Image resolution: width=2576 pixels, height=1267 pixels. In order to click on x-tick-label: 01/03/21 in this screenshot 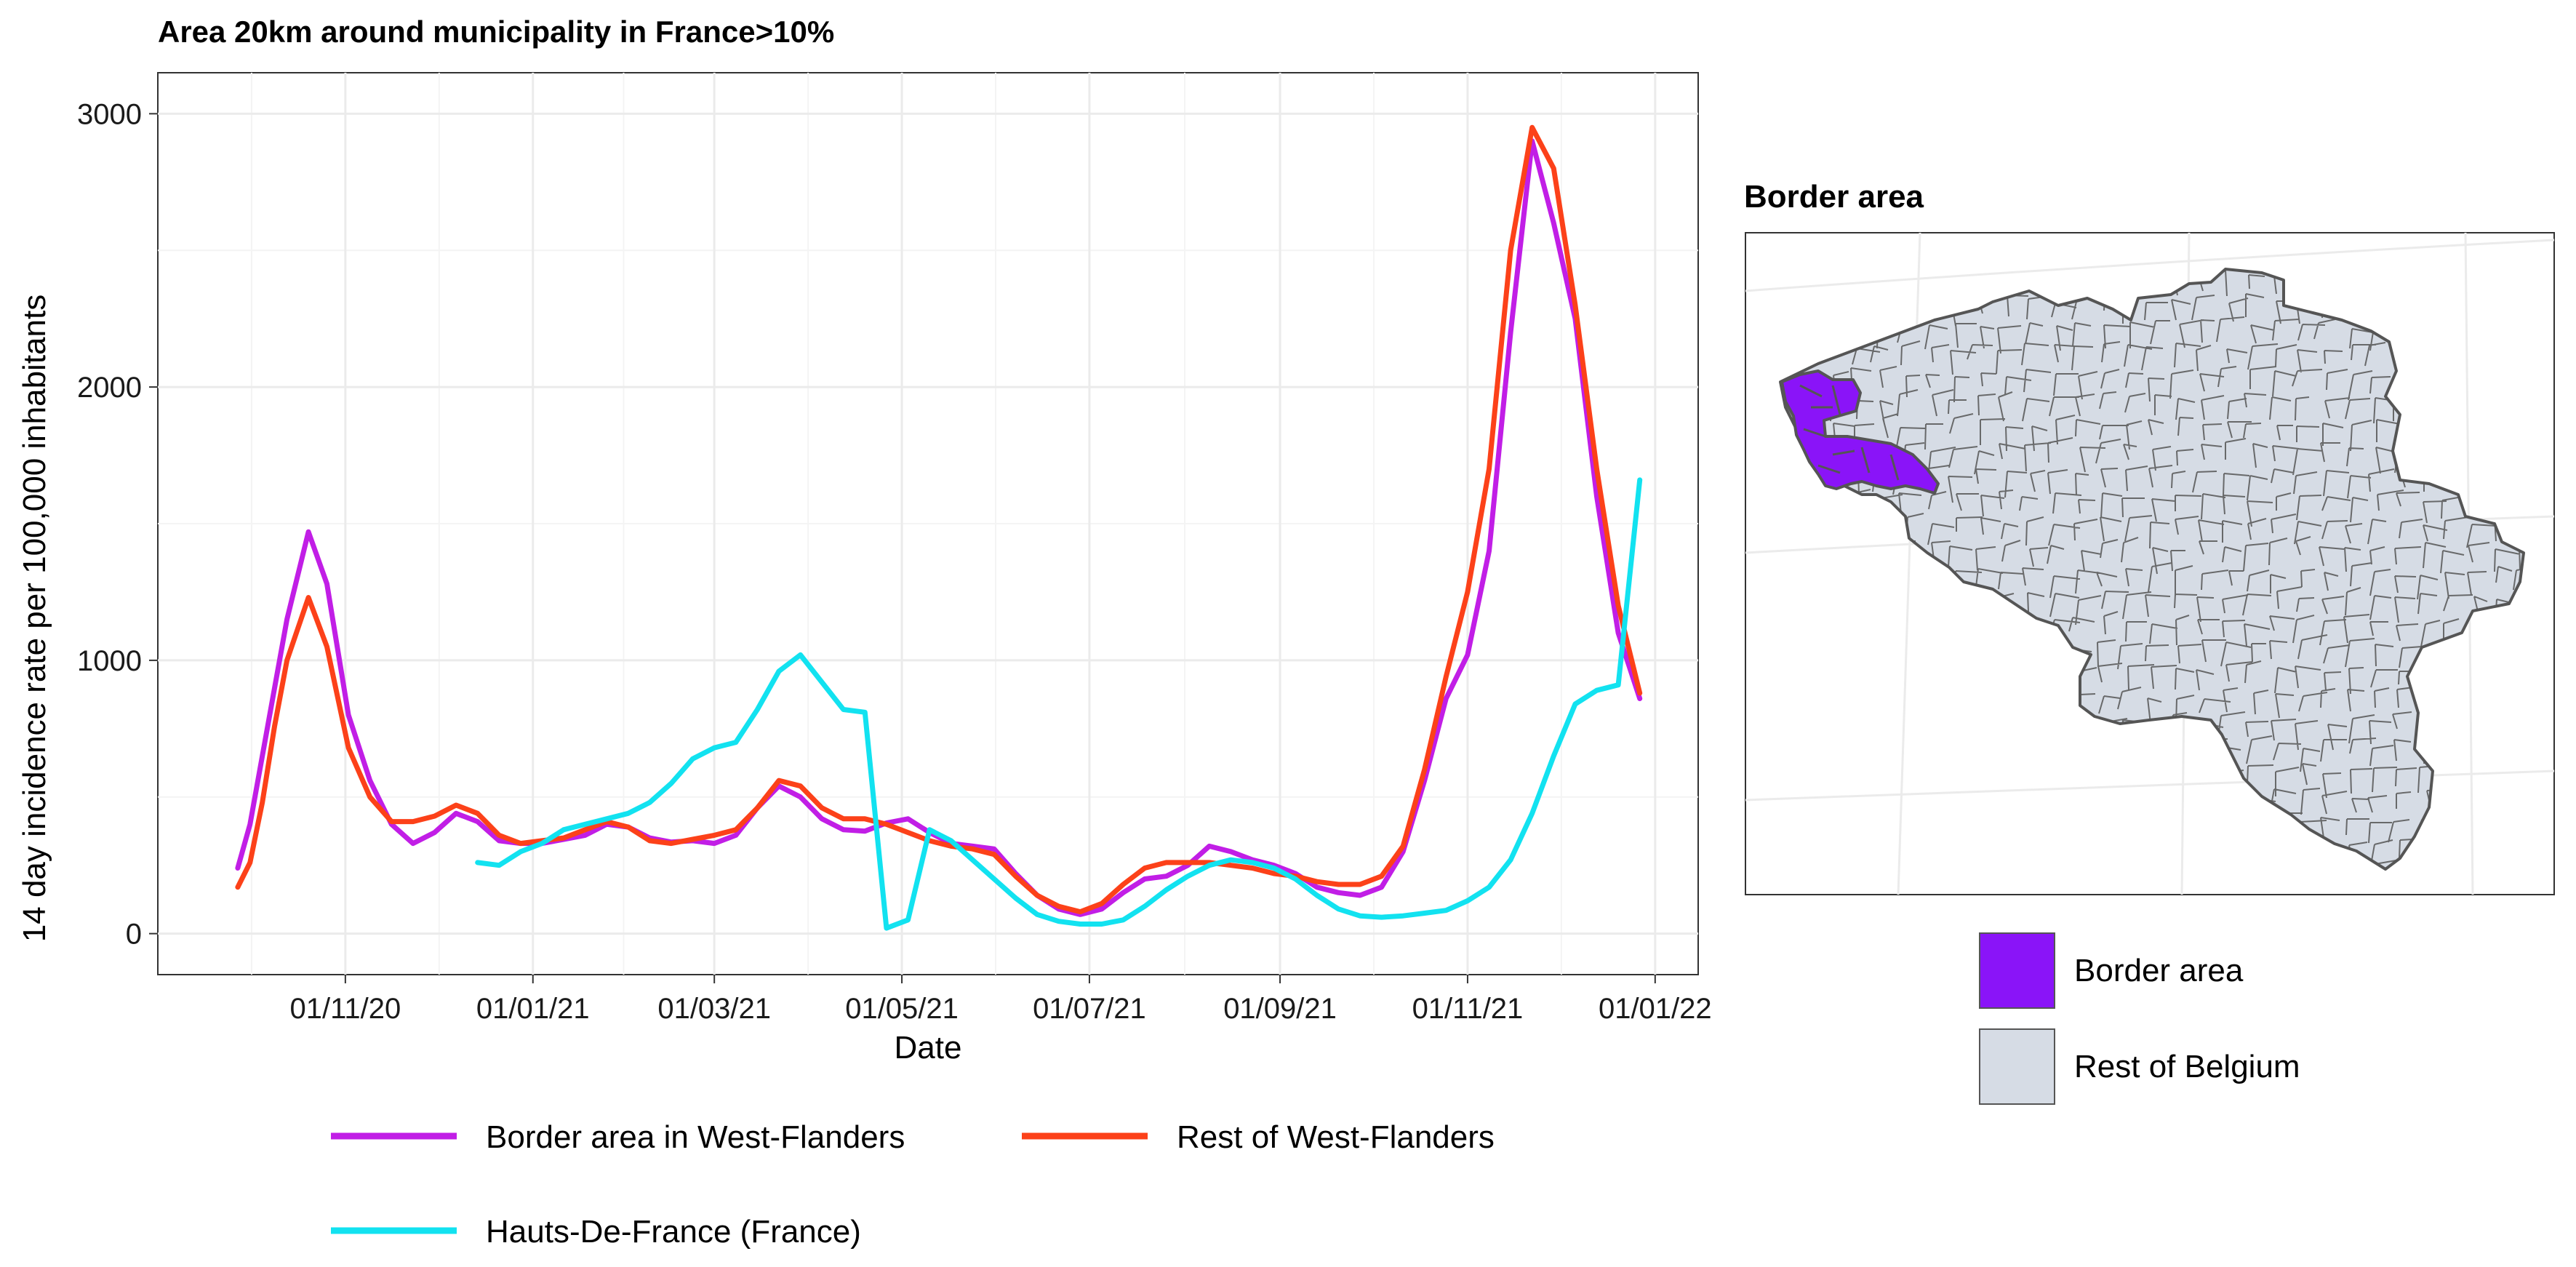, I will do `click(714, 1009)`.